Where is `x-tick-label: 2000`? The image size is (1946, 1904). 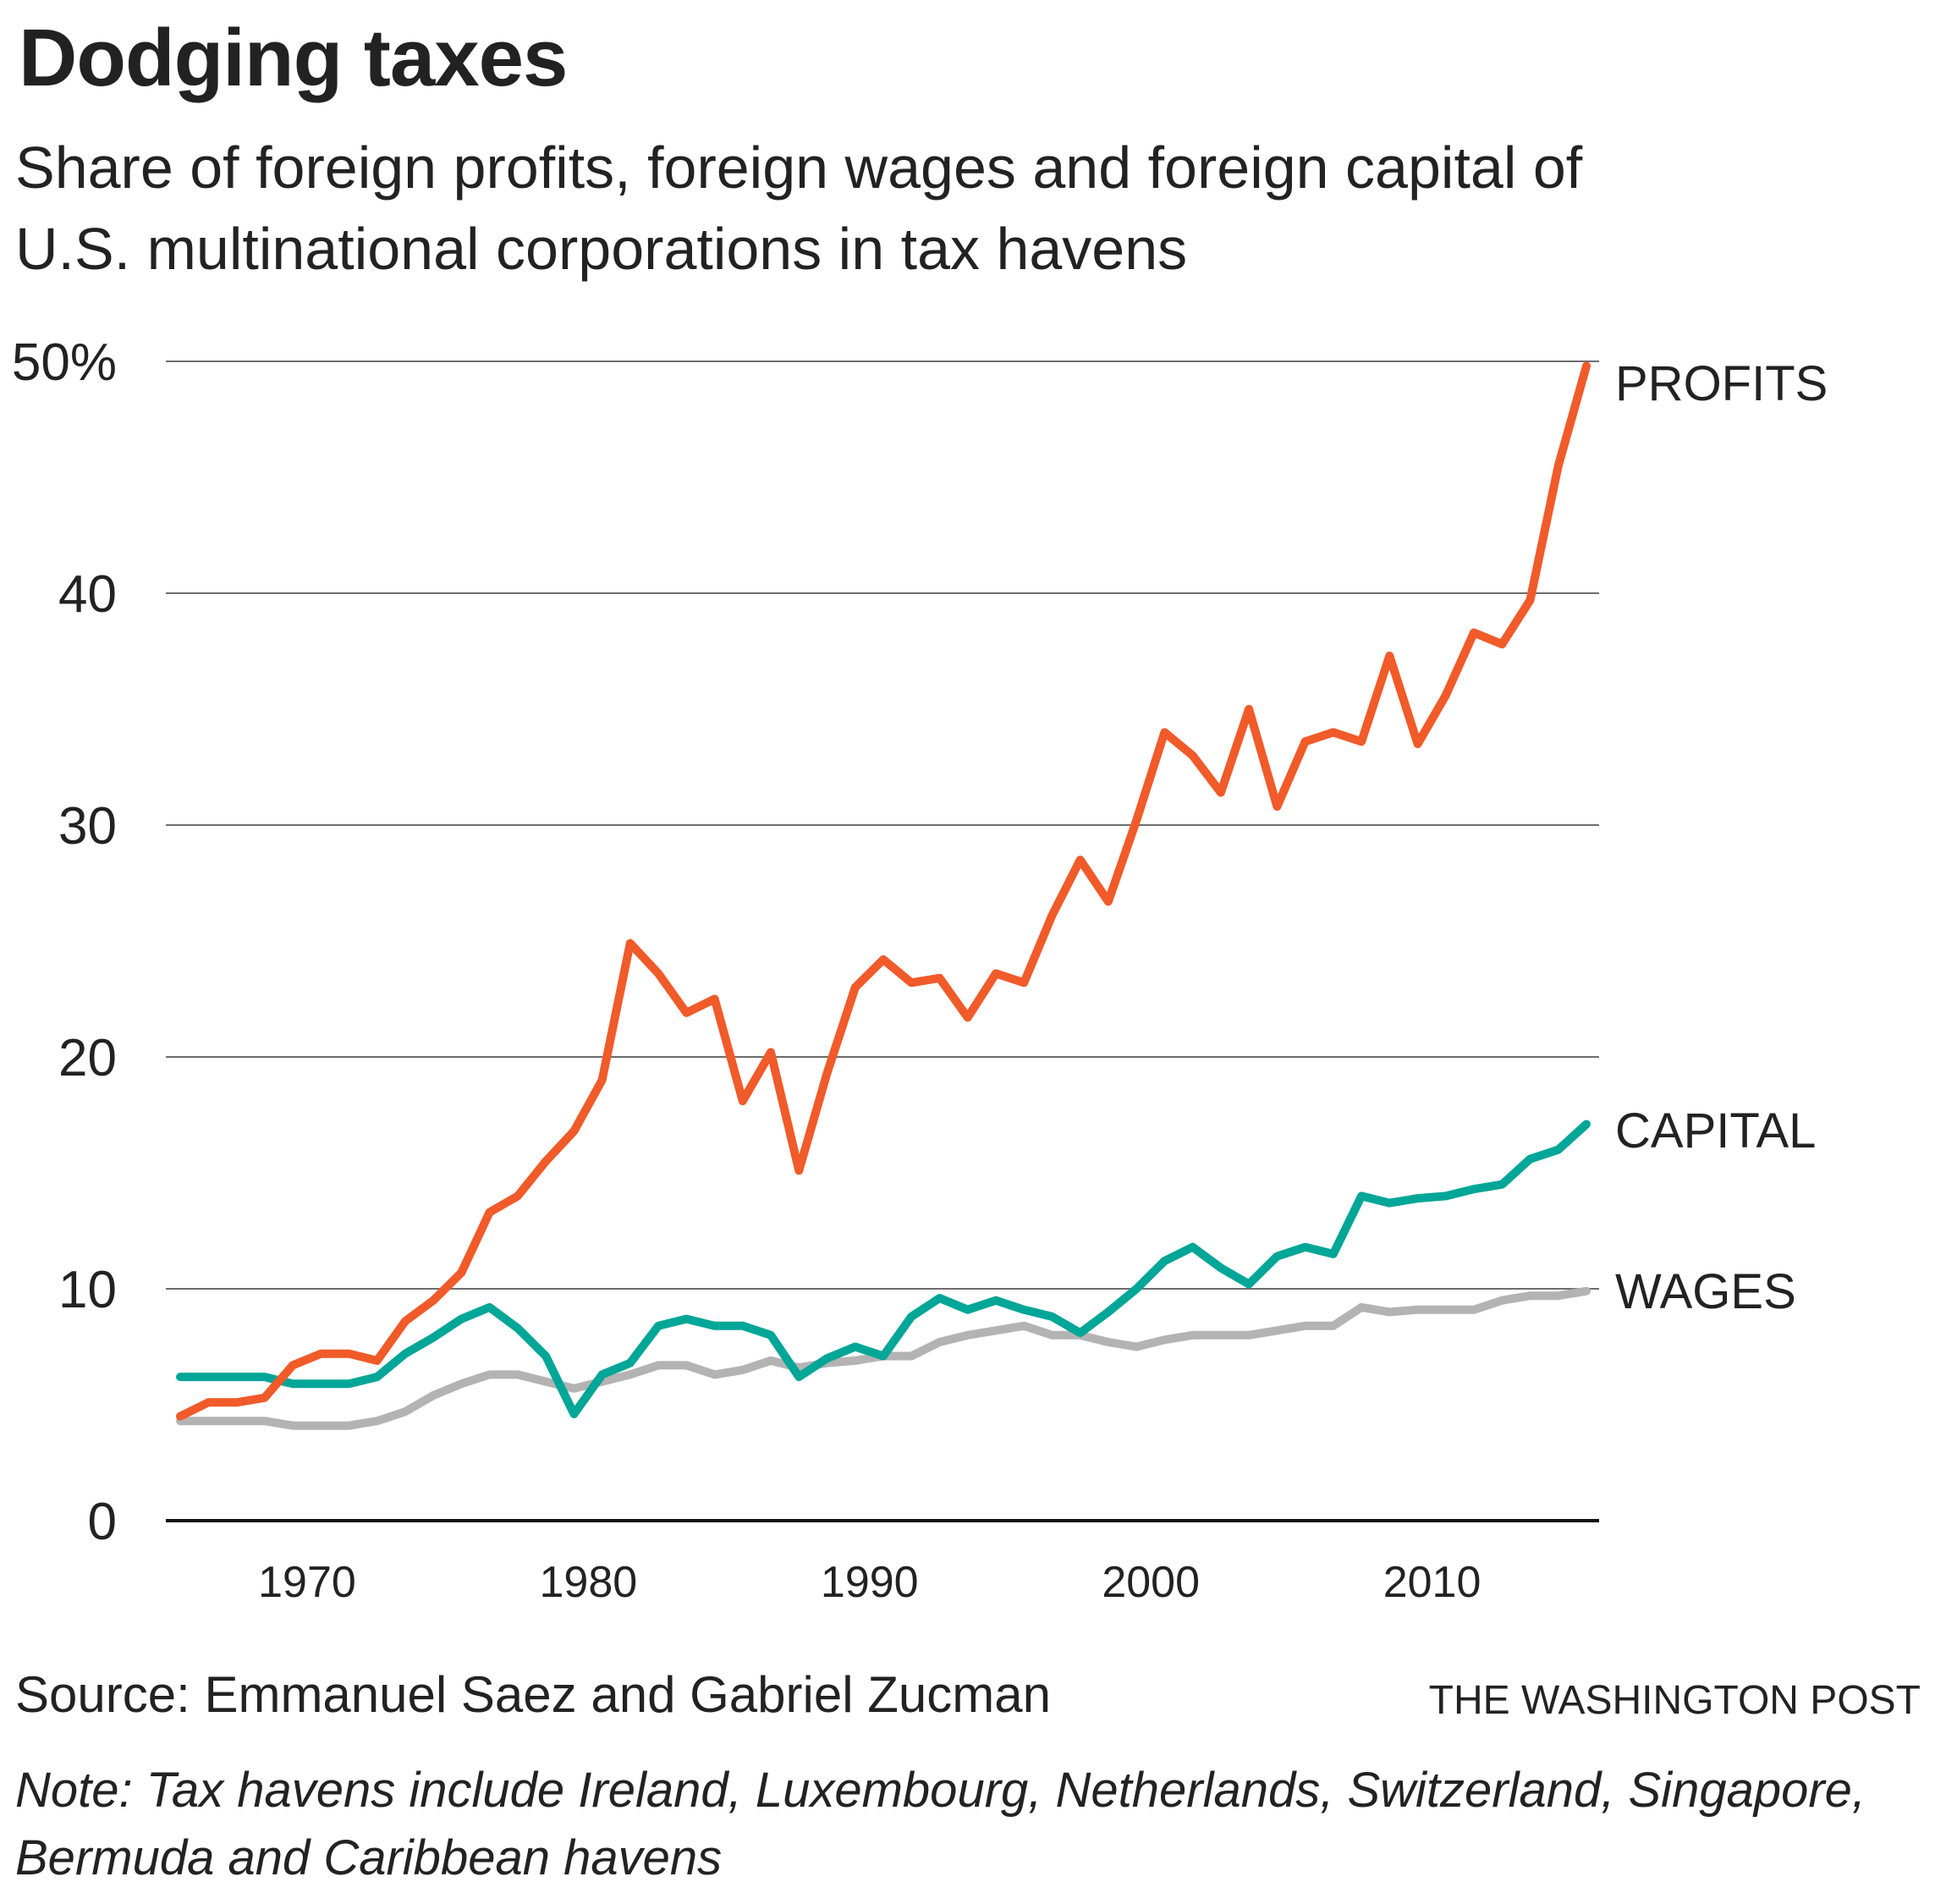 x-tick-label: 2000 is located at coordinates (1151, 1582).